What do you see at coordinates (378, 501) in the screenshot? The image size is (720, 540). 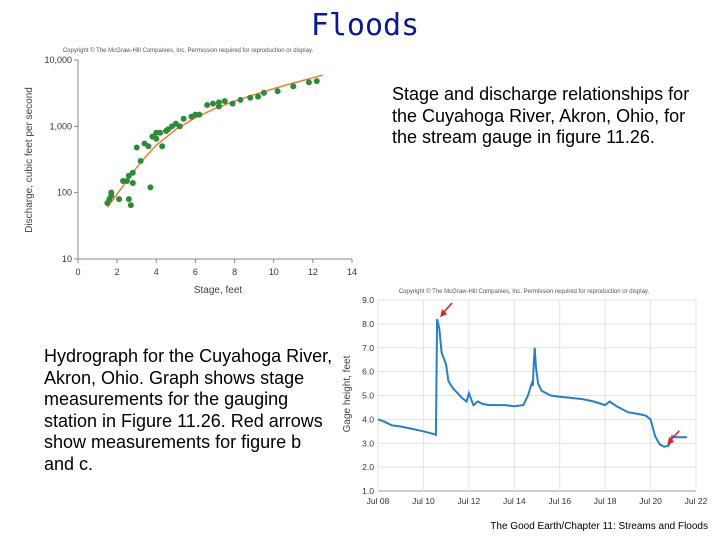 I see `x-tick-label: Jul 08` at bounding box center [378, 501].